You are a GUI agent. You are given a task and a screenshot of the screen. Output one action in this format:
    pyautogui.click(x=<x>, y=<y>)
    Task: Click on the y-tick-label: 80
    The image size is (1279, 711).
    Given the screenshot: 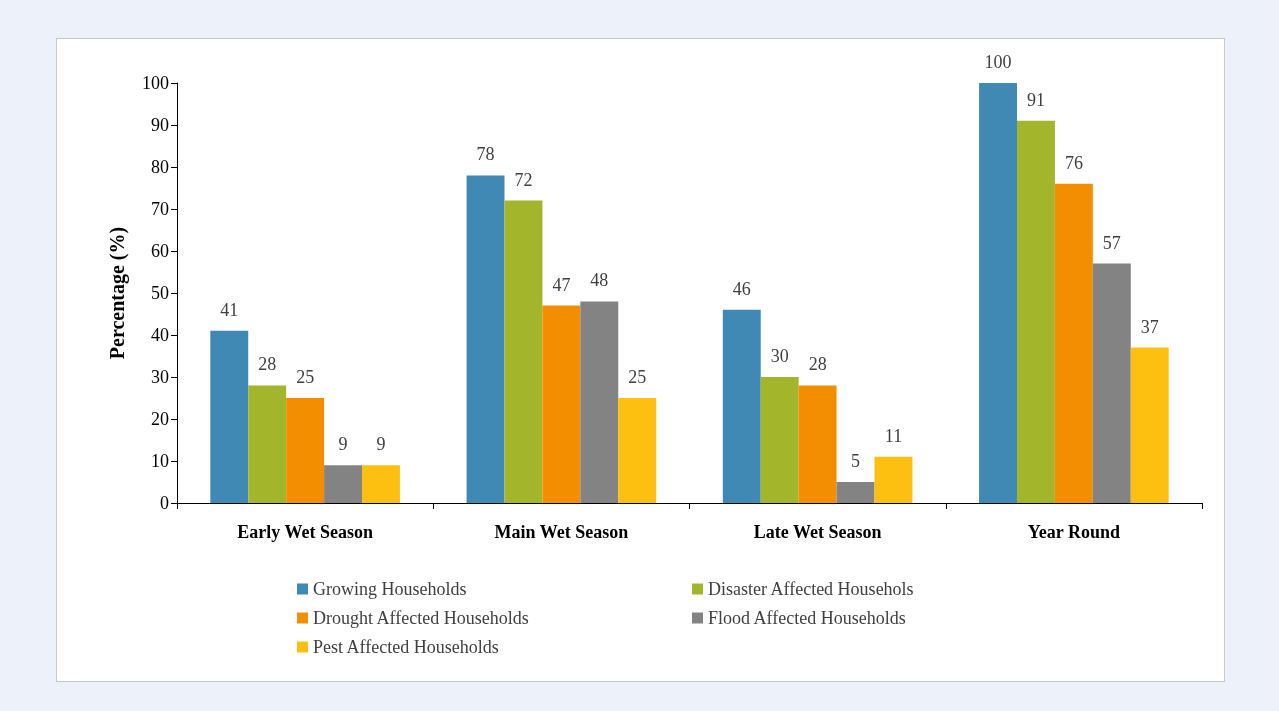 What is the action you would take?
    pyautogui.click(x=160, y=167)
    